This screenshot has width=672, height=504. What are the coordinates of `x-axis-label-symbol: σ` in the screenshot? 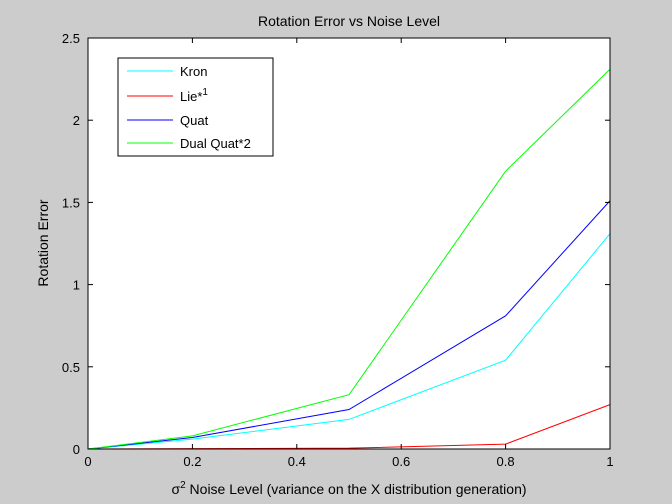 It's located at (175, 489).